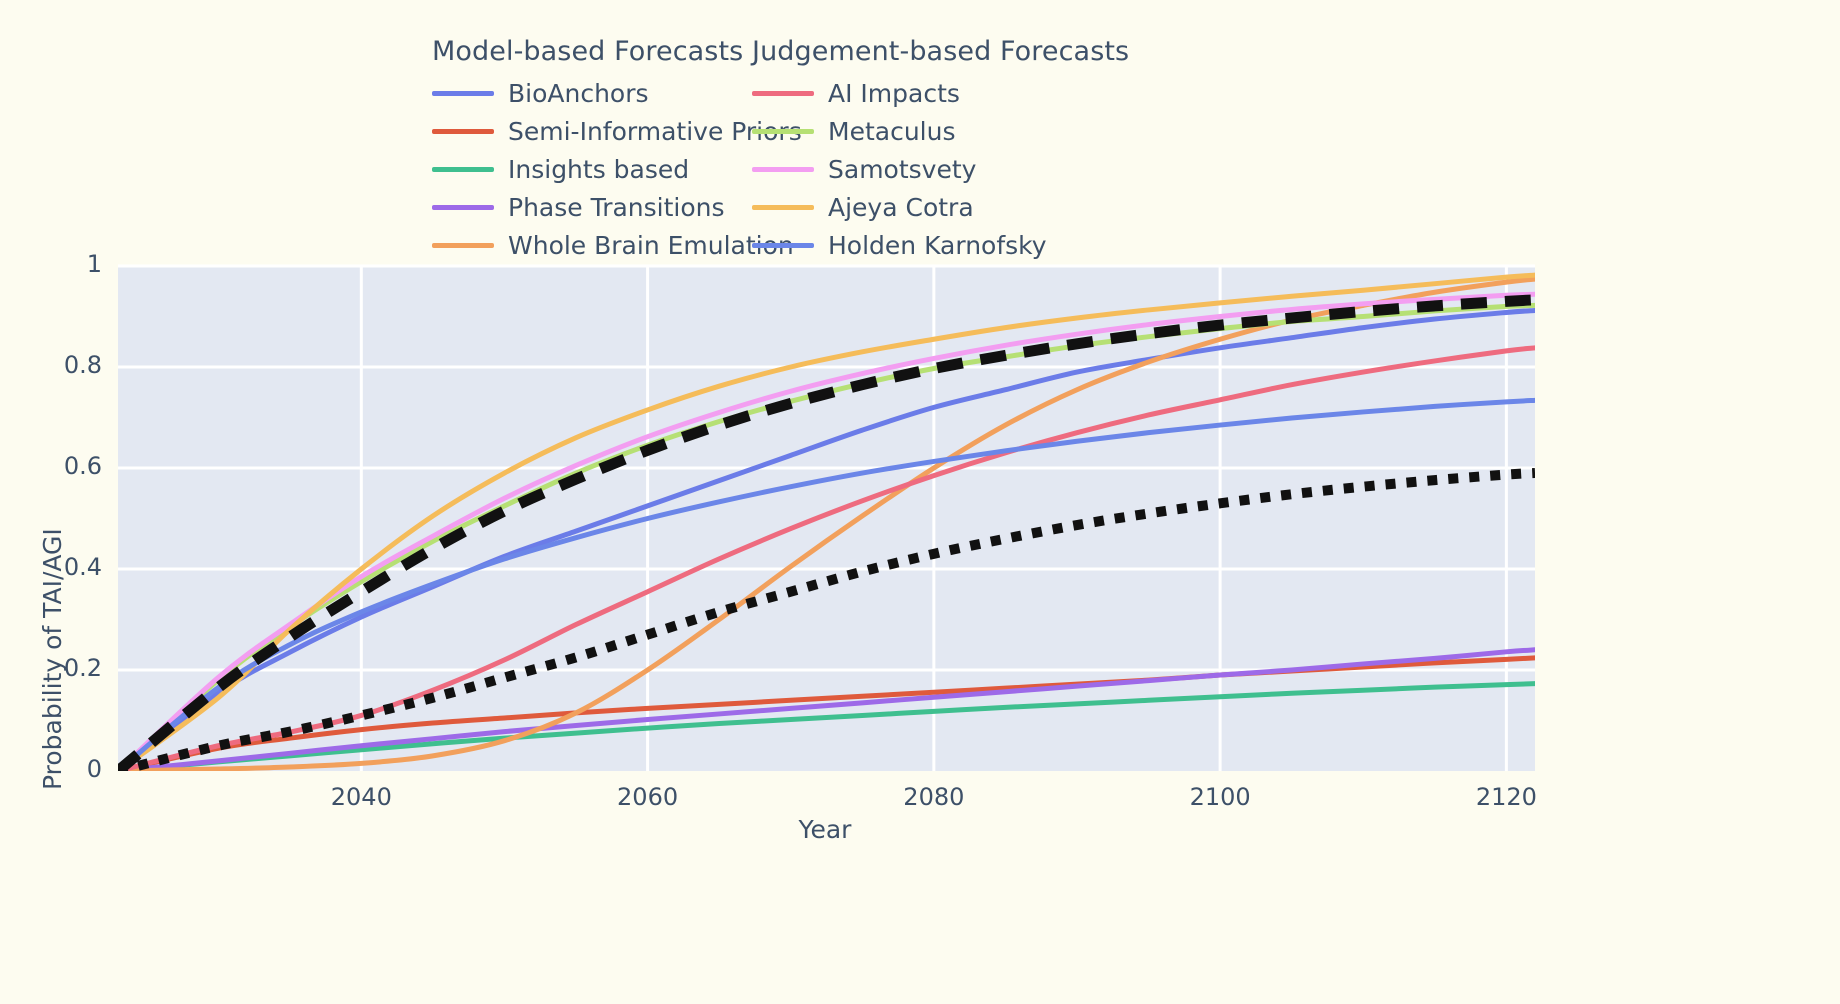  Describe the element at coordinates (825, 829) in the screenshot. I see `x-axis-title: Year` at that location.